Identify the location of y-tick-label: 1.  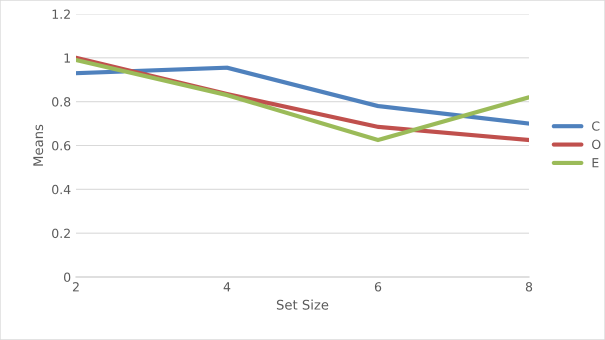
(67, 58).